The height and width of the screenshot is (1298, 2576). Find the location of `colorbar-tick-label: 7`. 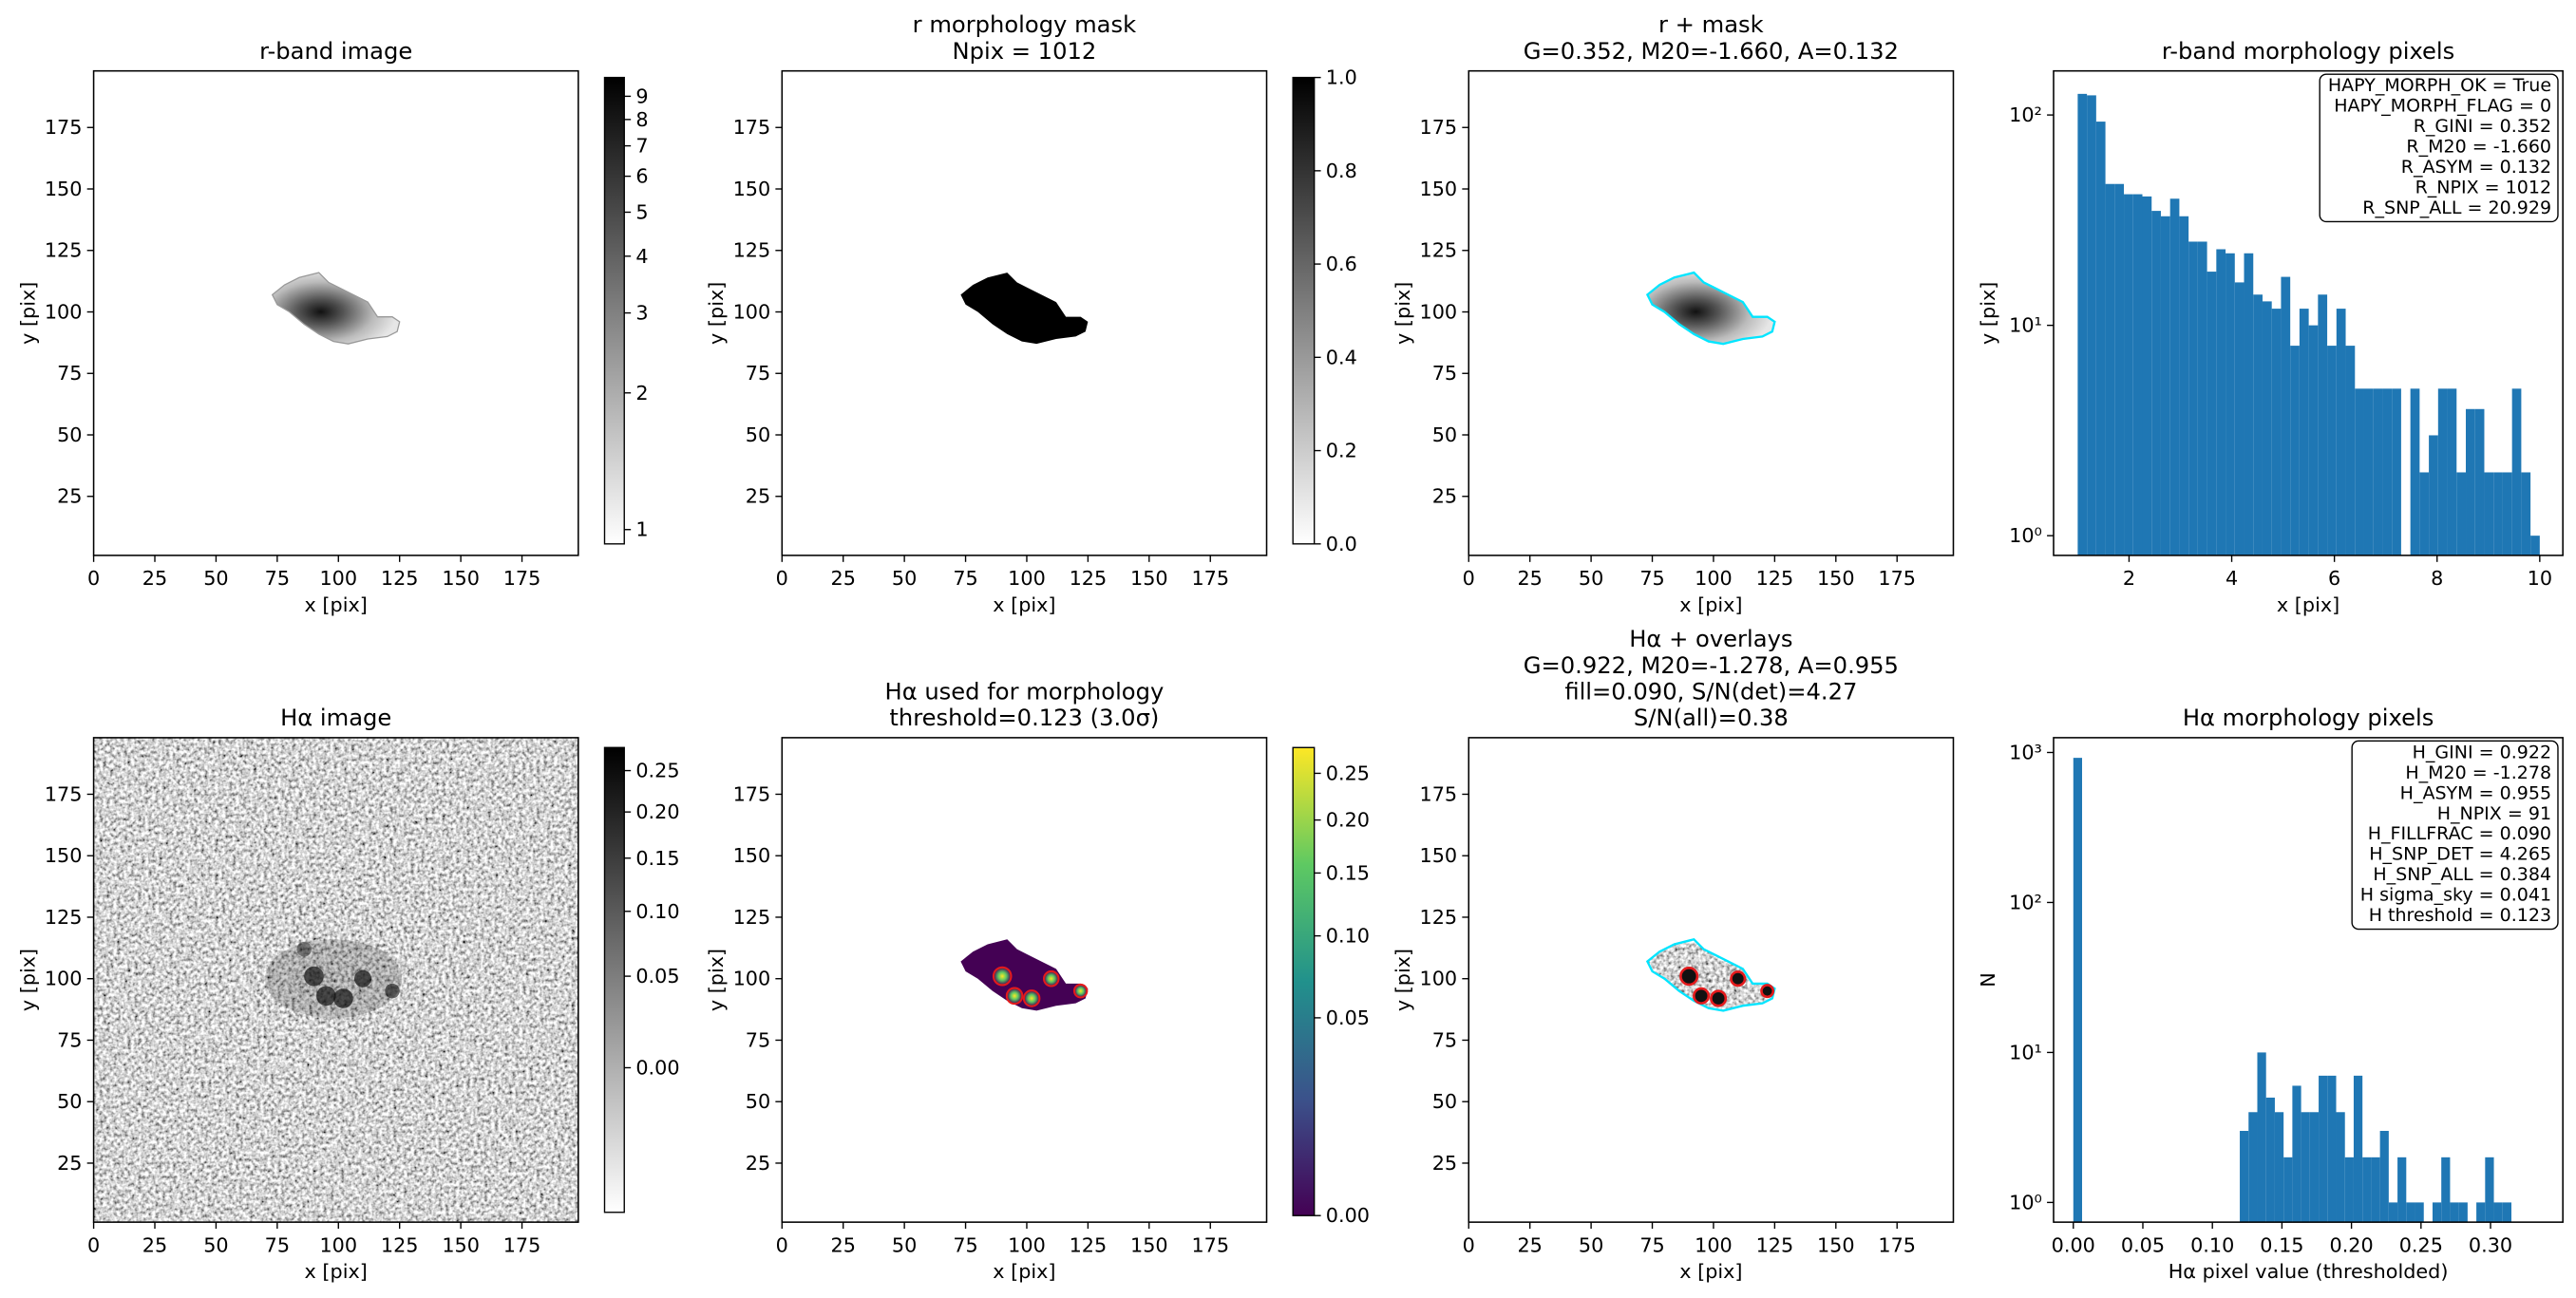

colorbar-tick-label: 7 is located at coordinates (641, 146).